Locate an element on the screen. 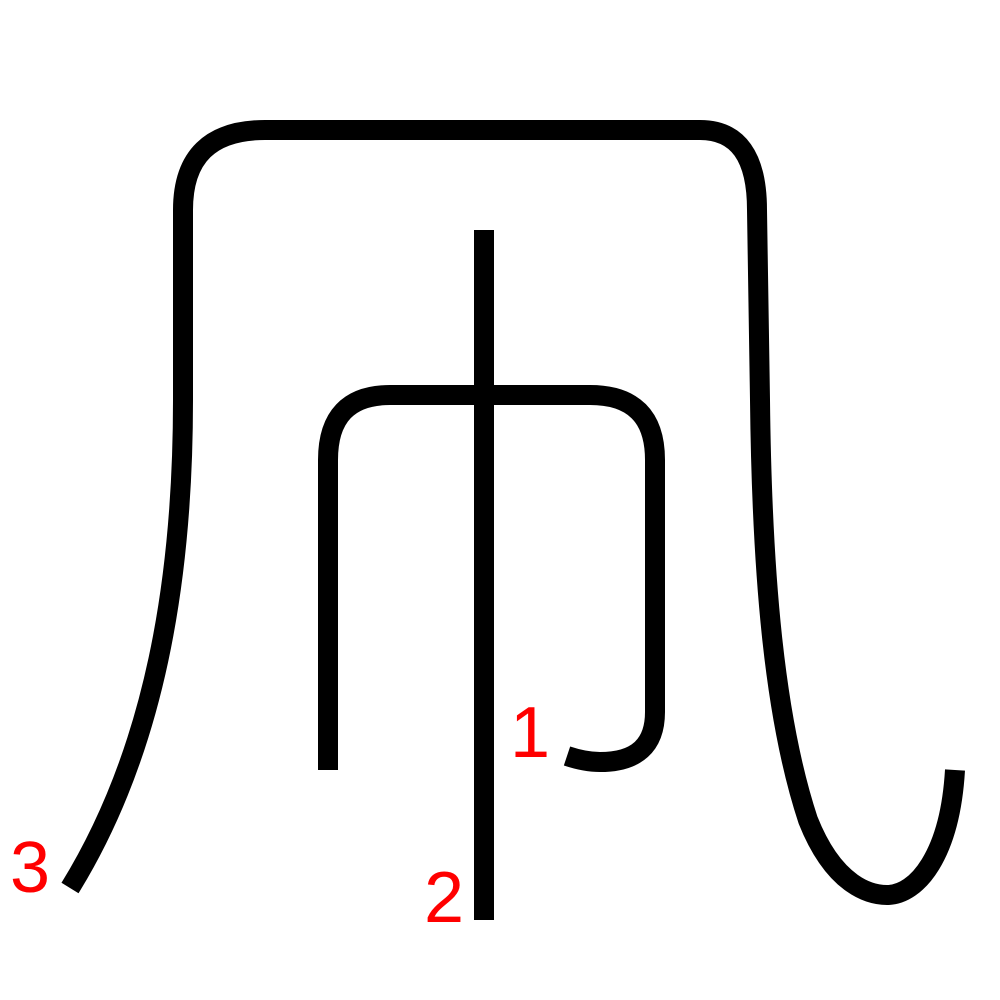 The width and height of the screenshot is (1000, 1000). stroke-number-3: 3 is located at coordinates (30, 868).